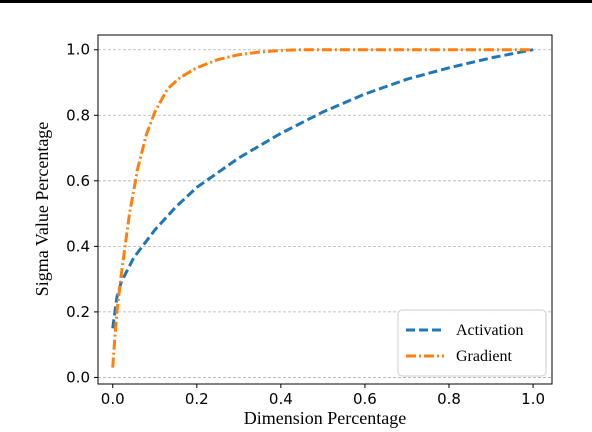 This screenshot has width=592, height=432. What do you see at coordinates (78, 181) in the screenshot?
I see `y-tick-label-3: 0.6` at bounding box center [78, 181].